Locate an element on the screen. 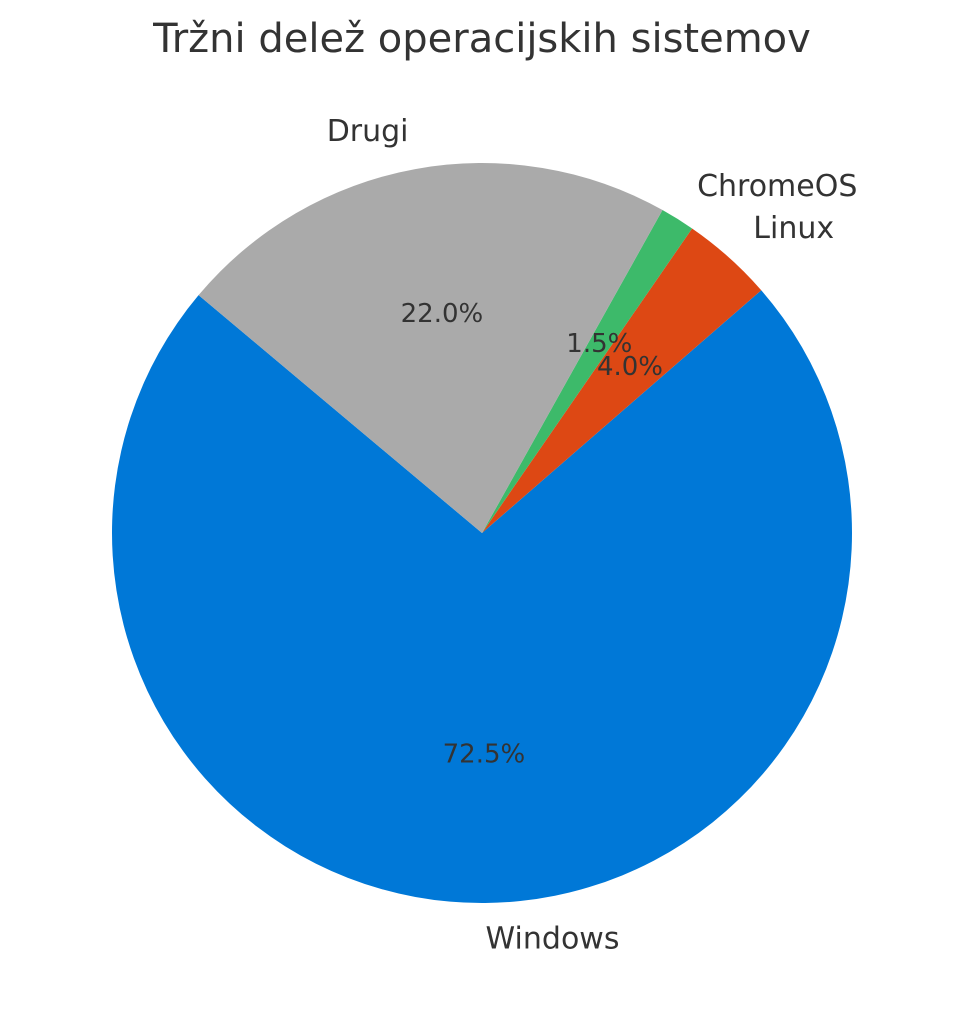 The width and height of the screenshot is (963, 1016). slice-label: Drugi is located at coordinates (368, 131).